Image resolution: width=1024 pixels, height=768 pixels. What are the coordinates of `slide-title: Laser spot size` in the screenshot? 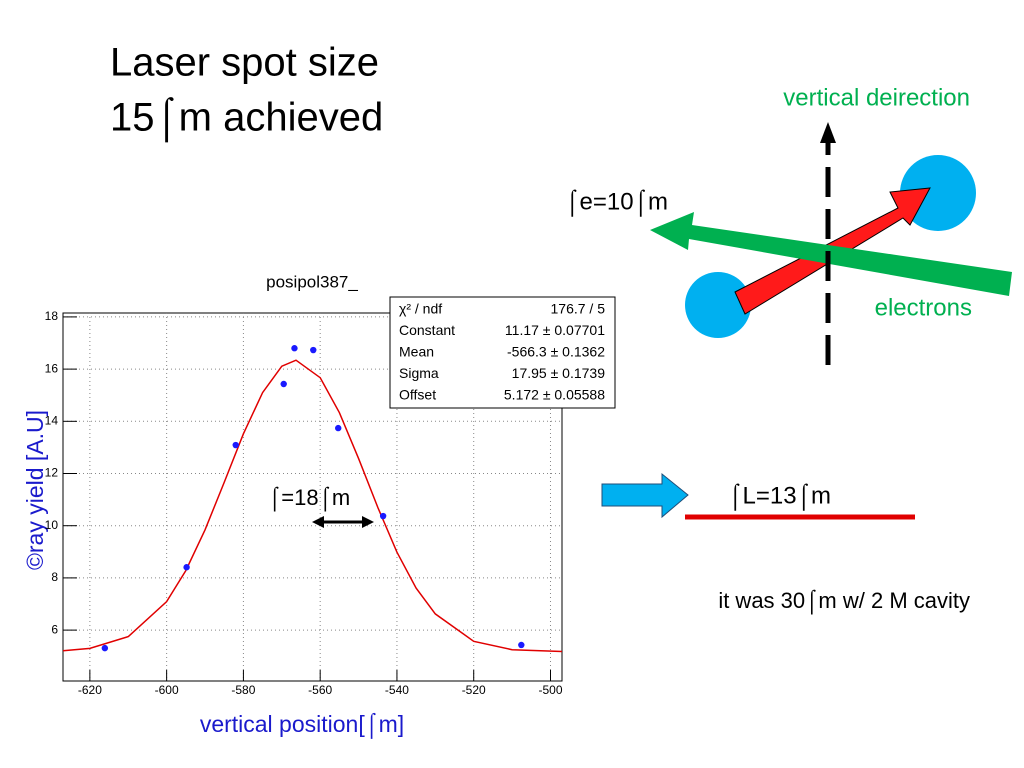 It's located at (244, 63).